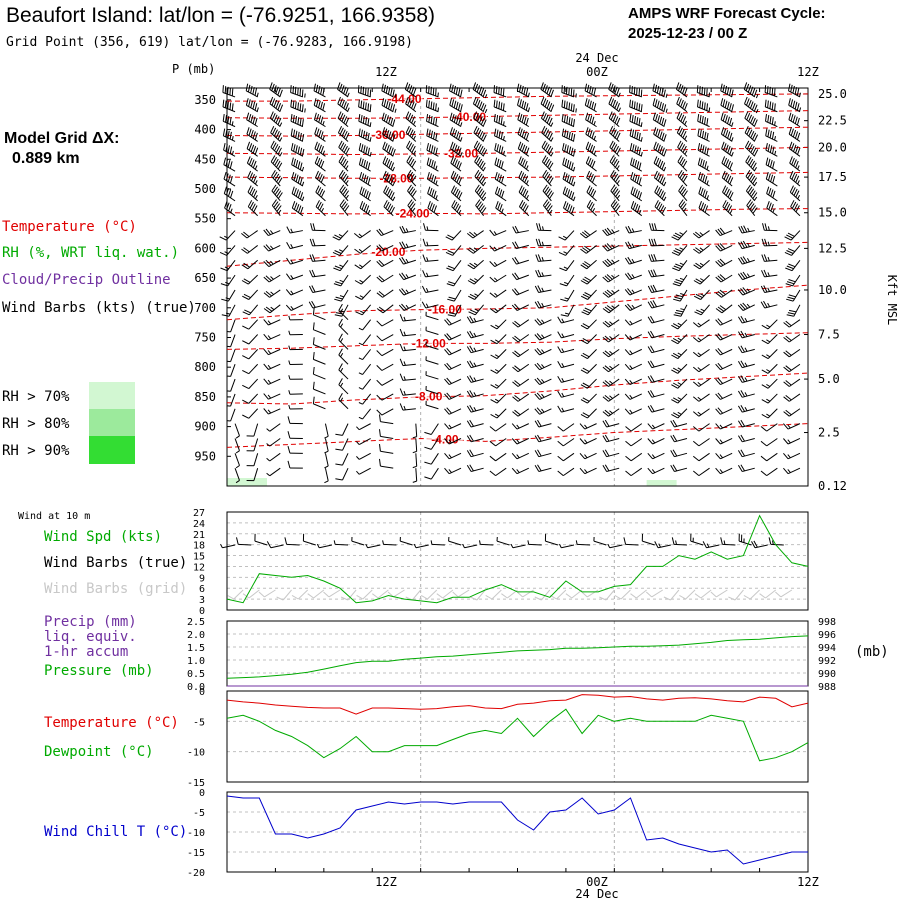 The width and height of the screenshot is (900, 900). I want to click on pressure-tick-label: 500, so click(205, 189).